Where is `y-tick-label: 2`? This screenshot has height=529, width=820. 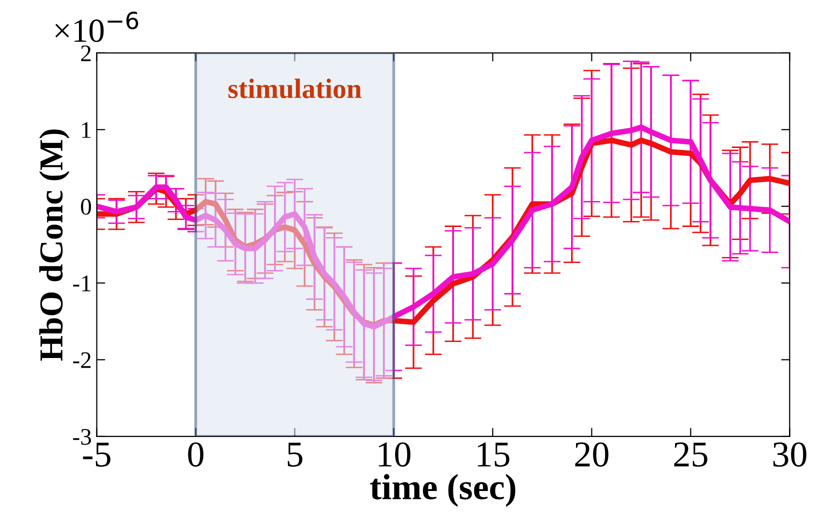 y-tick-label: 2 is located at coordinates (86, 53).